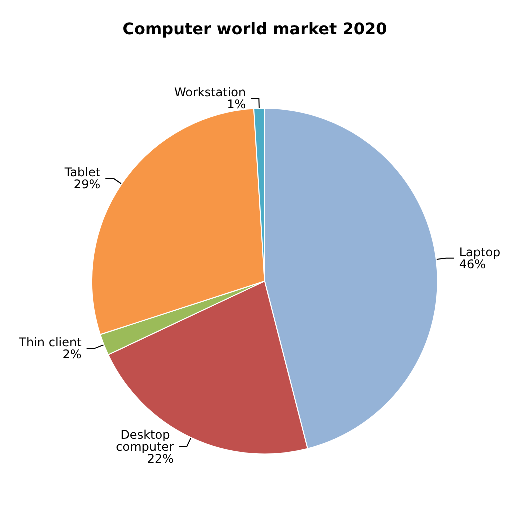 This screenshot has width=510, height=513. I want to click on data-label: 1%, so click(236, 105).